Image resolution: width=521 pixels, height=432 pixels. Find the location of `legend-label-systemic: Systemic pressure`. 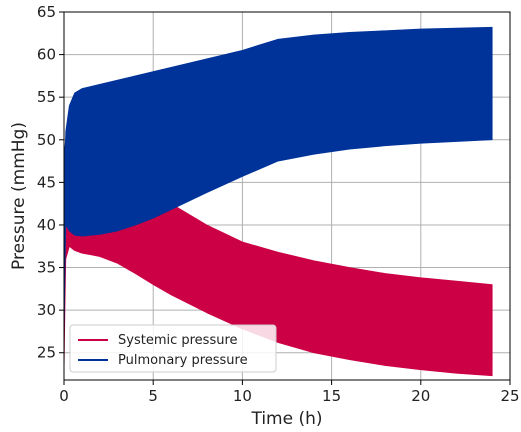

legend-label-systemic: Systemic pressure is located at coordinates (178, 340).